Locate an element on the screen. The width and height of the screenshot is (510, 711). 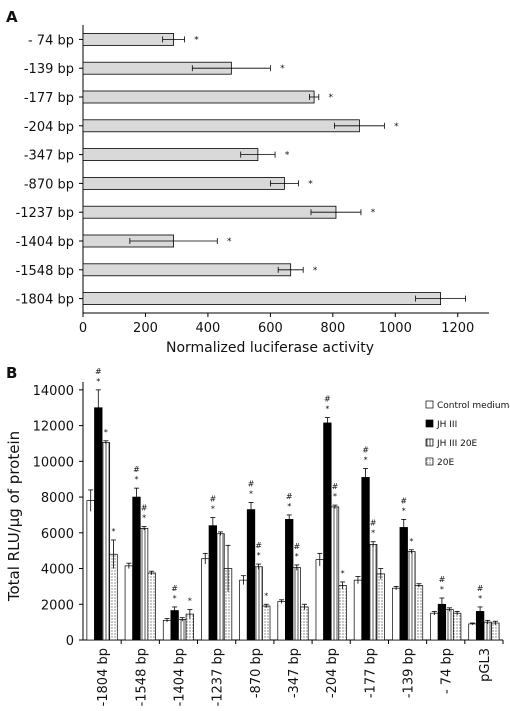
legend-label: JH III is located at coordinates (446, 425).